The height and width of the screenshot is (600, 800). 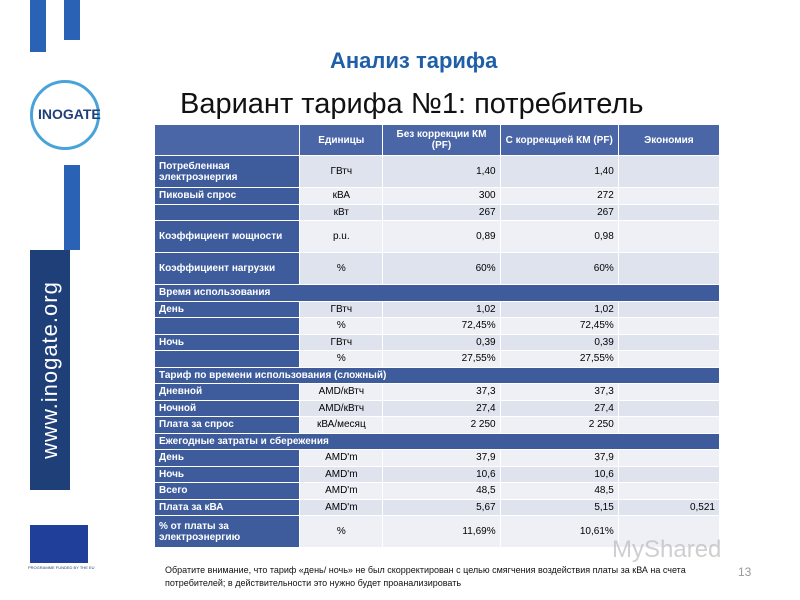 I want to click on logo-ring, so click(x=65, y=115).